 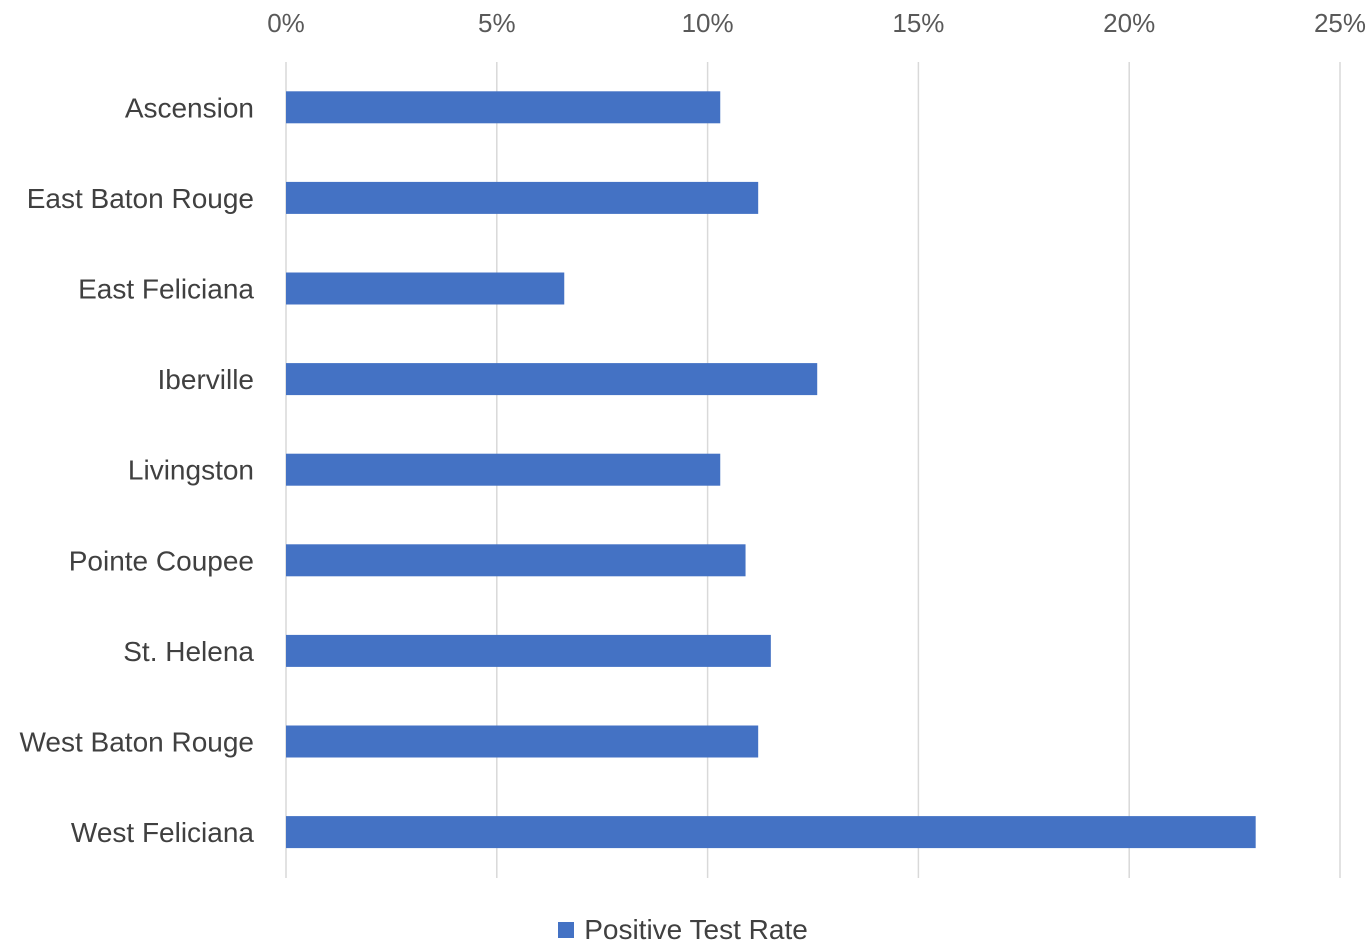 I want to click on x-tick-label: 10%, so click(x=708, y=23).